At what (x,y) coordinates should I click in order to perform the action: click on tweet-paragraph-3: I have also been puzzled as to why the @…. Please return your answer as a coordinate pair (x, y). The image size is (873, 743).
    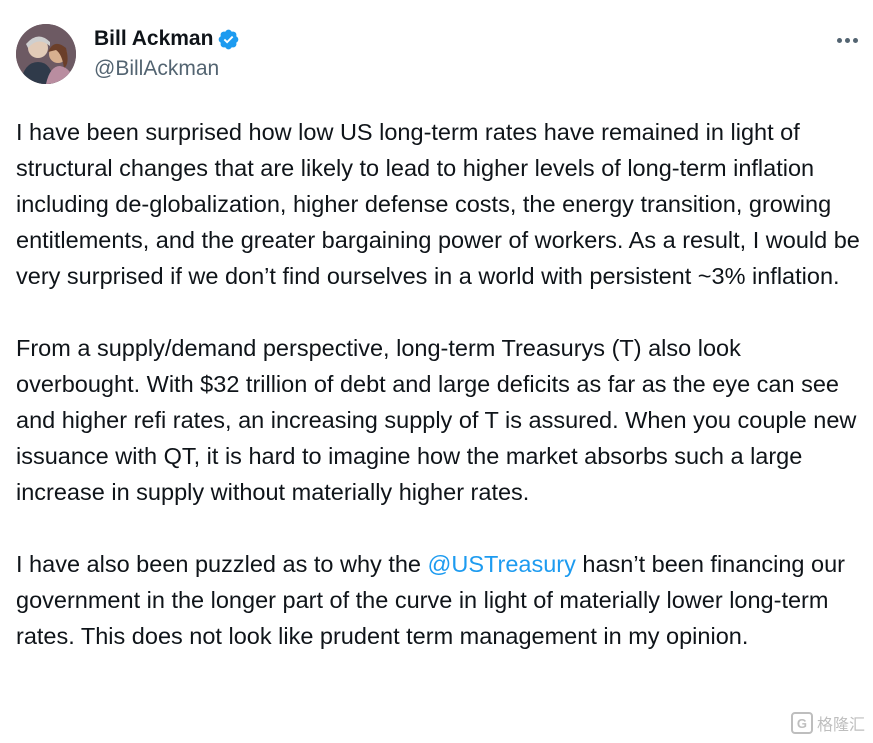
    Looking at the image, I should click on (438, 600).